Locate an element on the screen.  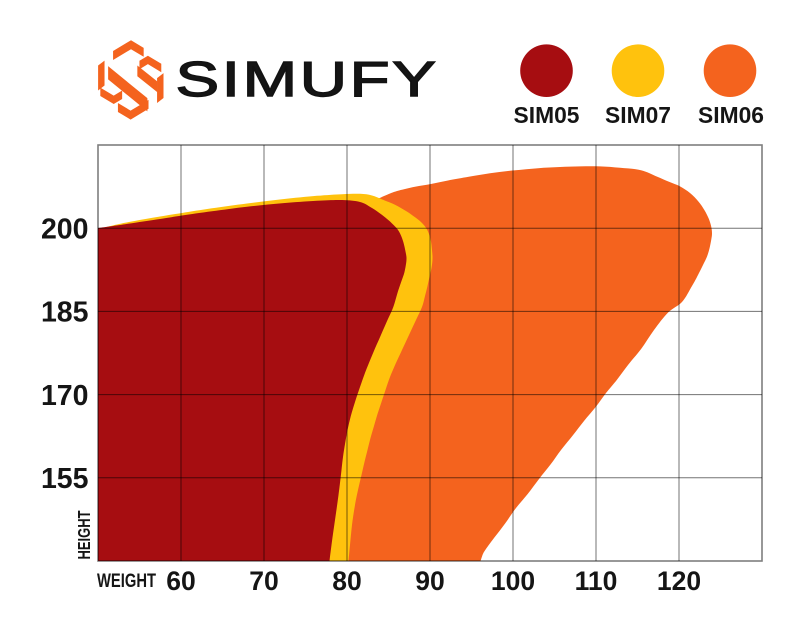
svg-text: 100 is located at coordinates (513, 581).